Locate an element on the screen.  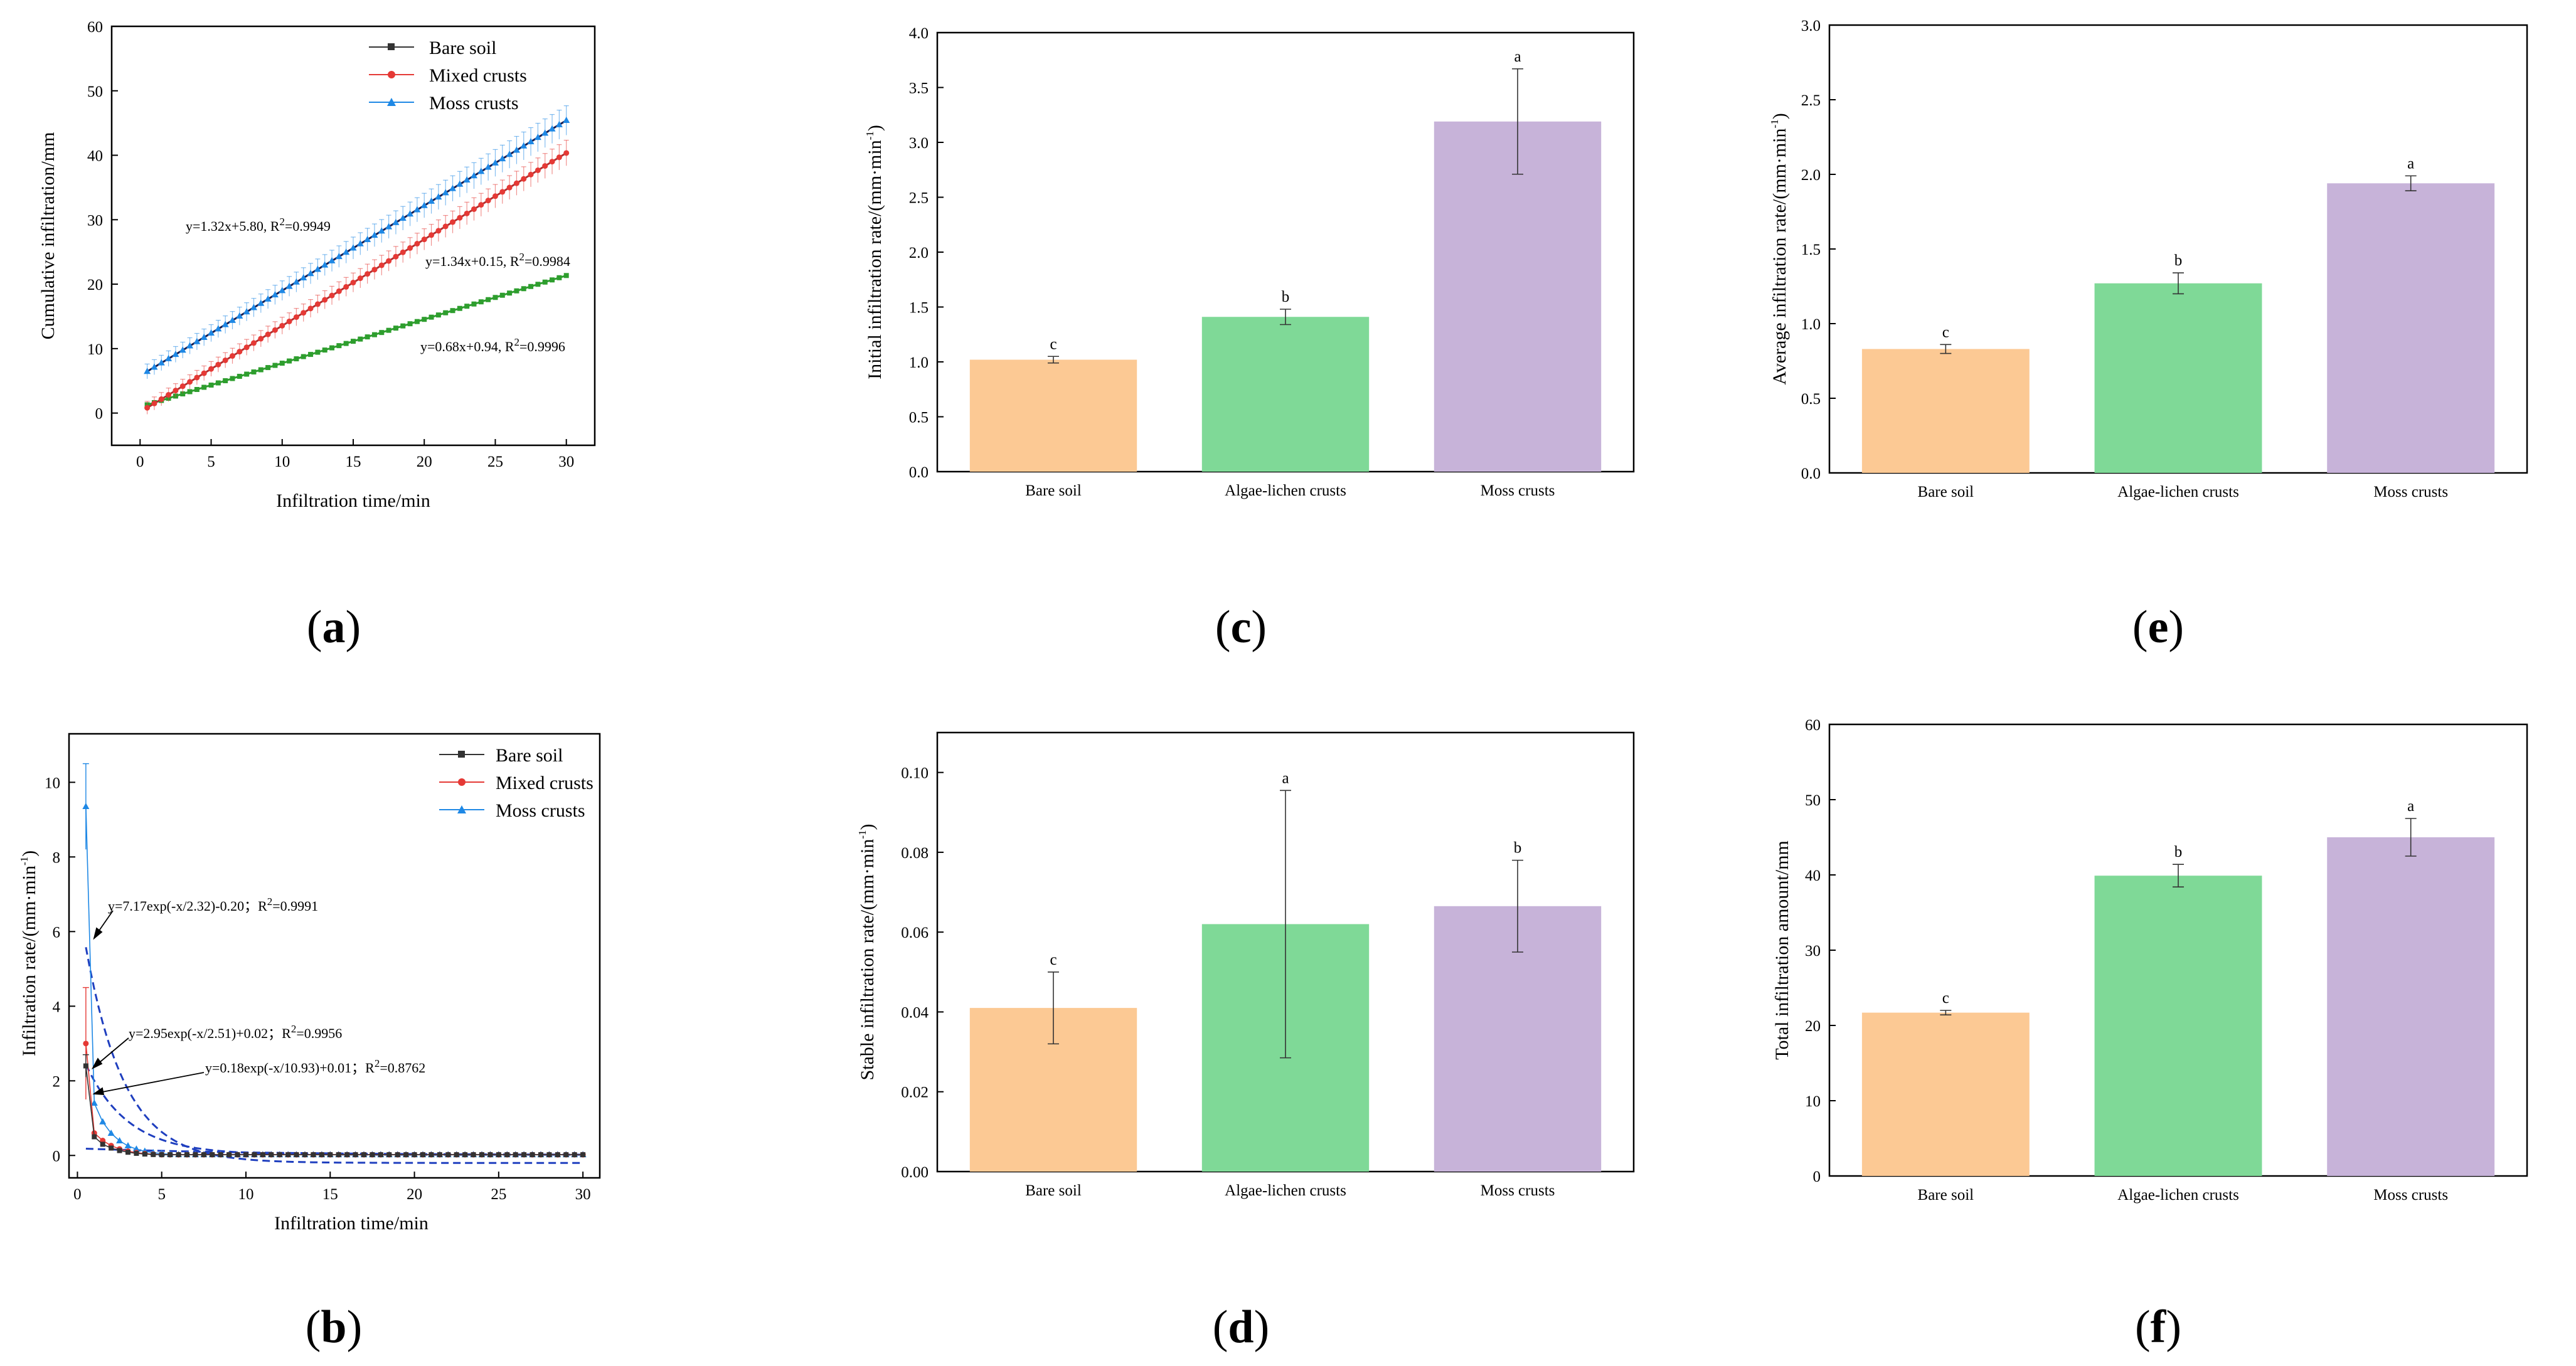
y-tick-label: 40 is located at coordinates (95, 156).